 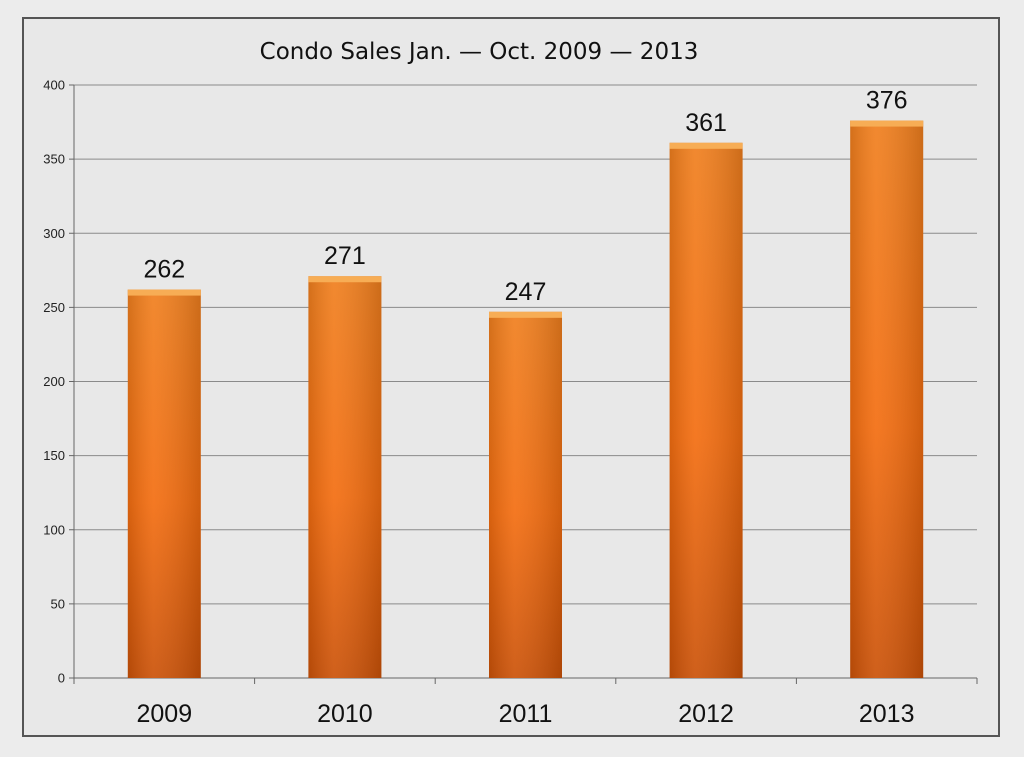 What do you see at coordinates (345, 714) in the screenshot?
I see `x-tick-label: 2010` at bounding box center [345, 714].